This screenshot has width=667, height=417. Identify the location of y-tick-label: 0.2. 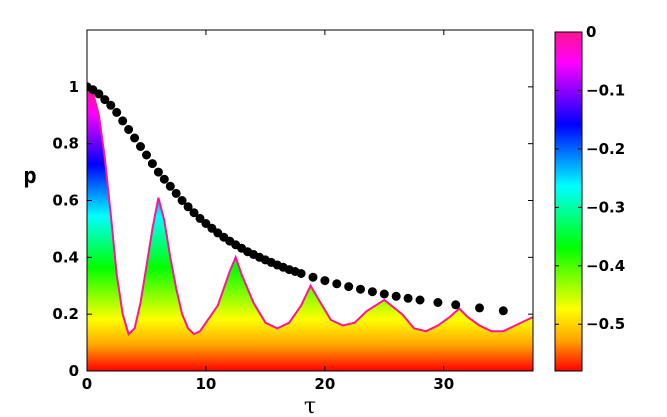
(65, 314).